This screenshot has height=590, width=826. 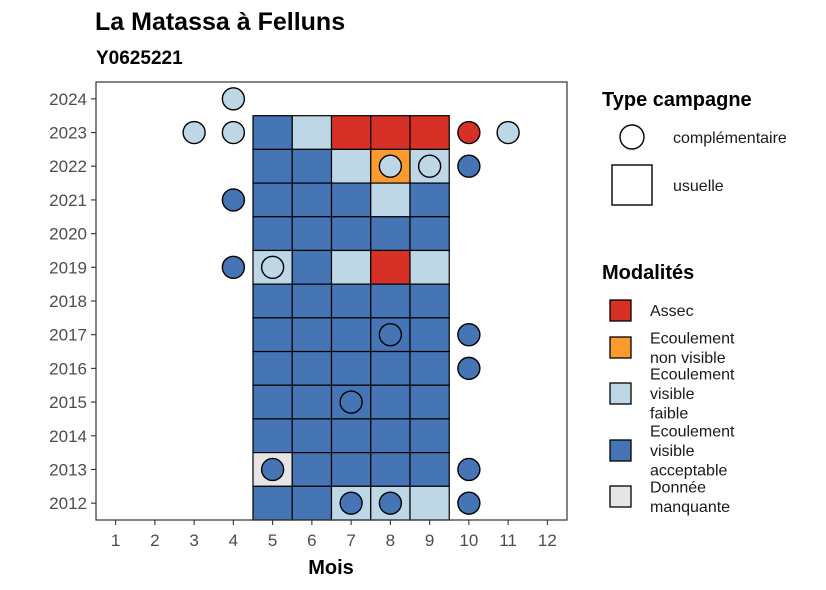 What do you see at coordinates (678, 487) in the screenshot?
I see `legend-label-line: Donnée` at bounding box center [678, 487].